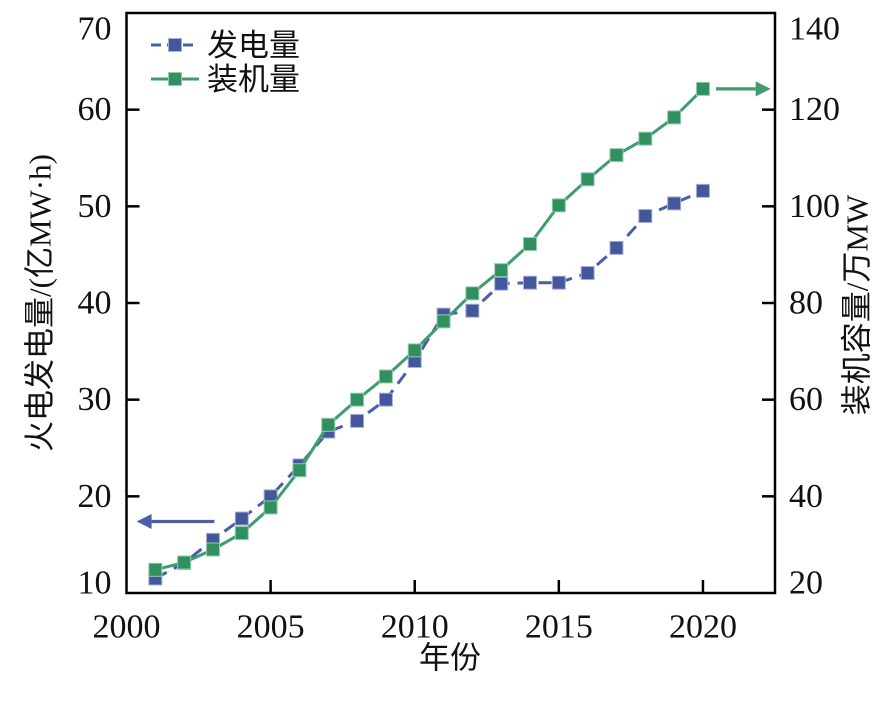  I want to click on legend: 发电量 装机量, so click(225, 62).